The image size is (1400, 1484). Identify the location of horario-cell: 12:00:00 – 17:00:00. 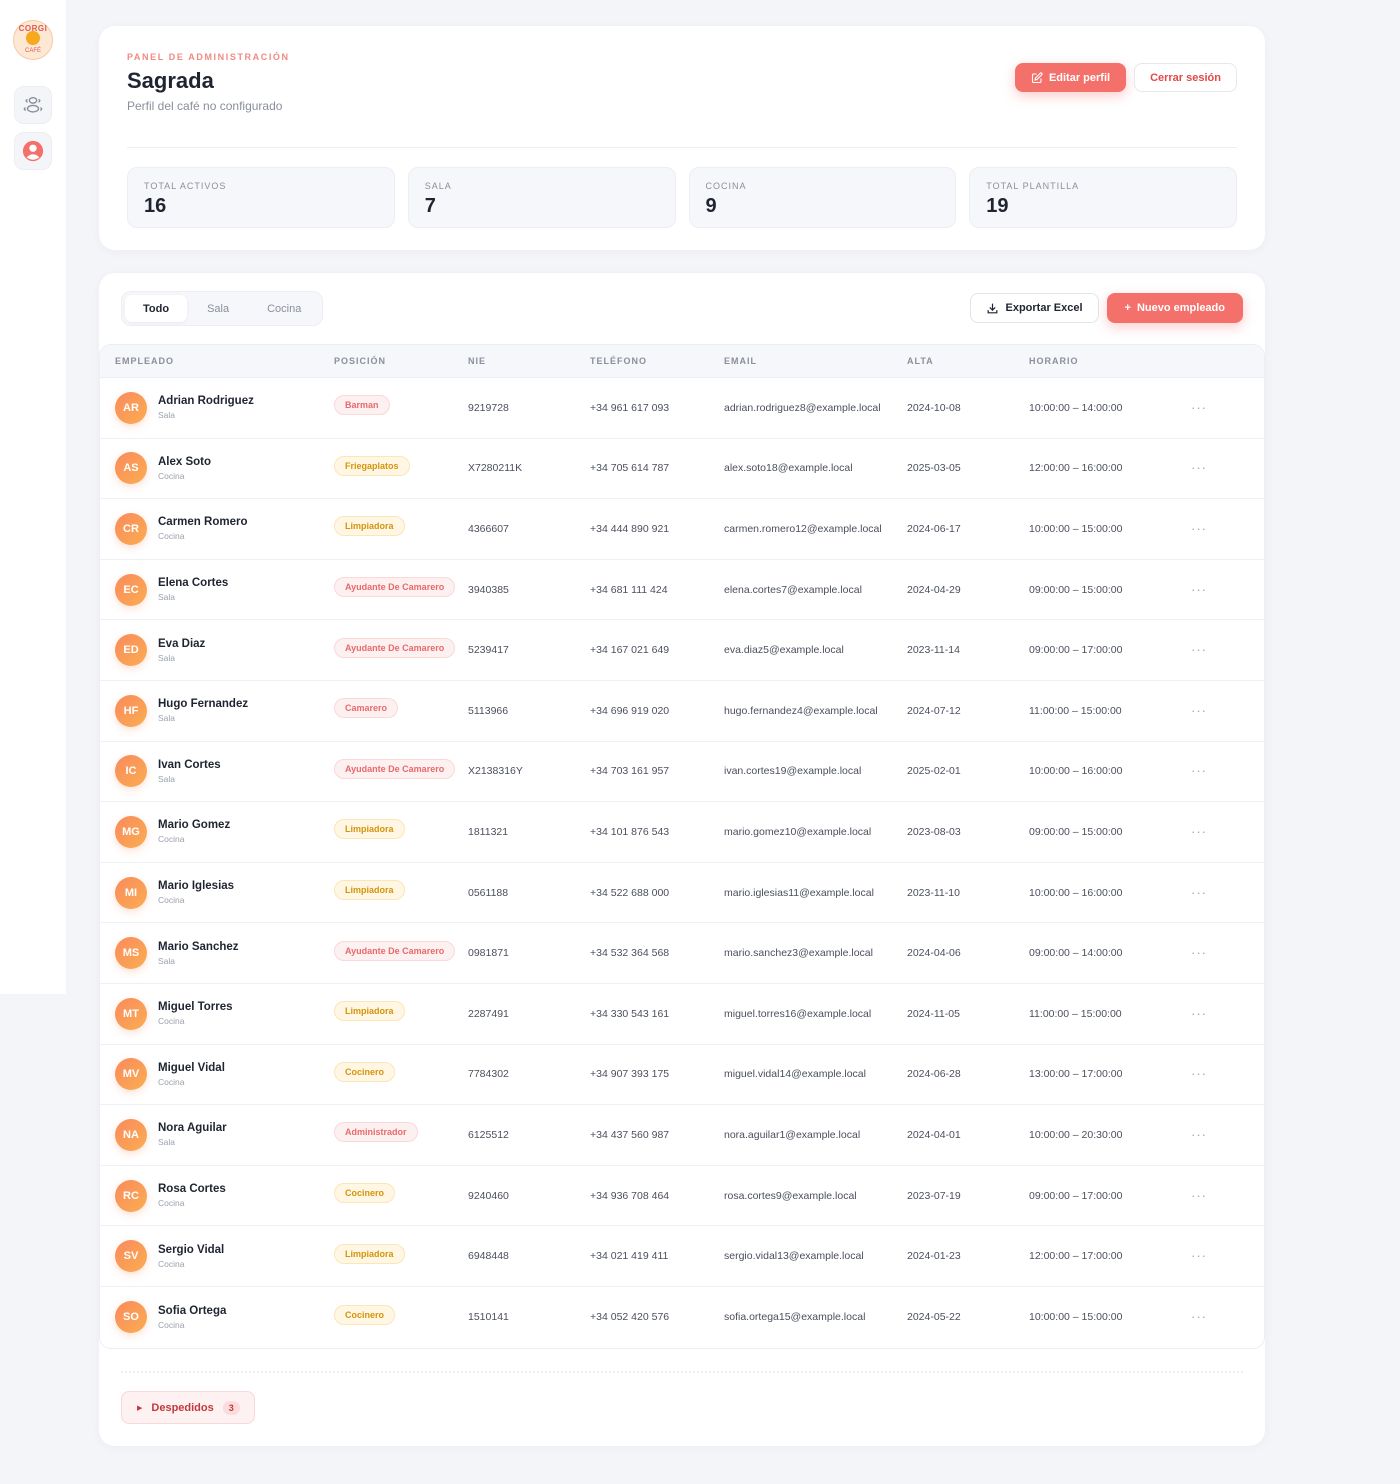
(1076, 1256).